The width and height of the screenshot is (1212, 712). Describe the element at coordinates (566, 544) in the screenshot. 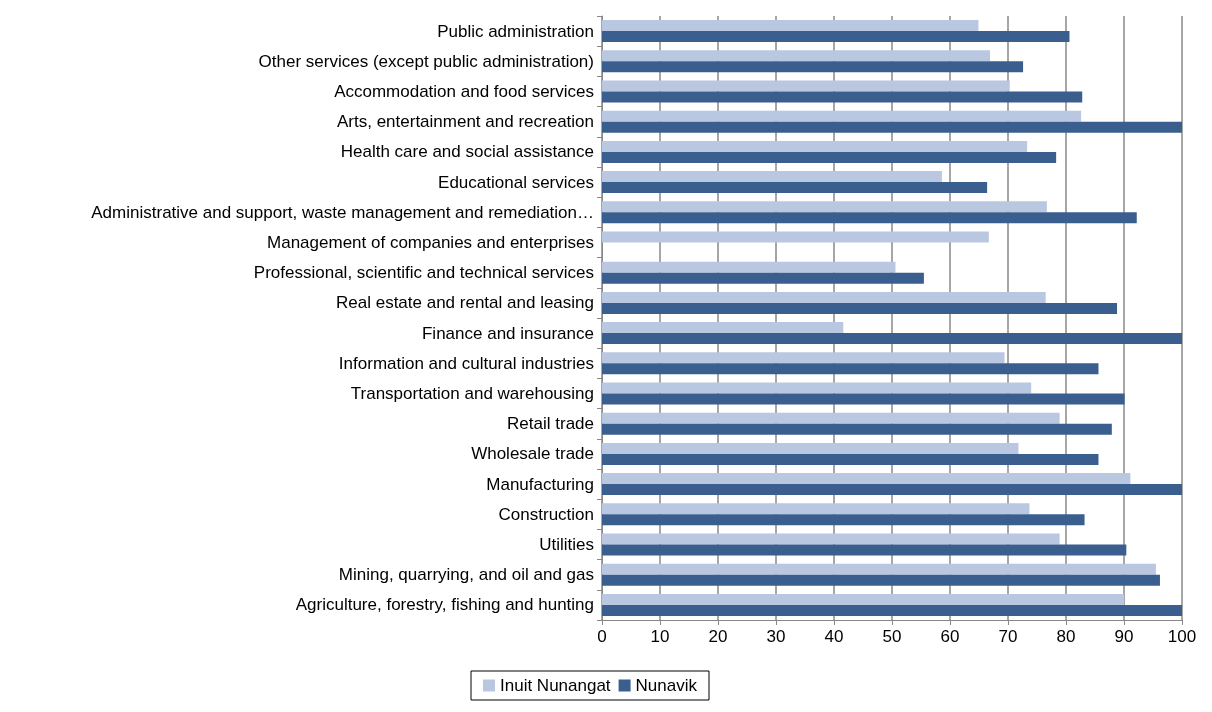

I see `y-tick-label: Utilities` at that location.